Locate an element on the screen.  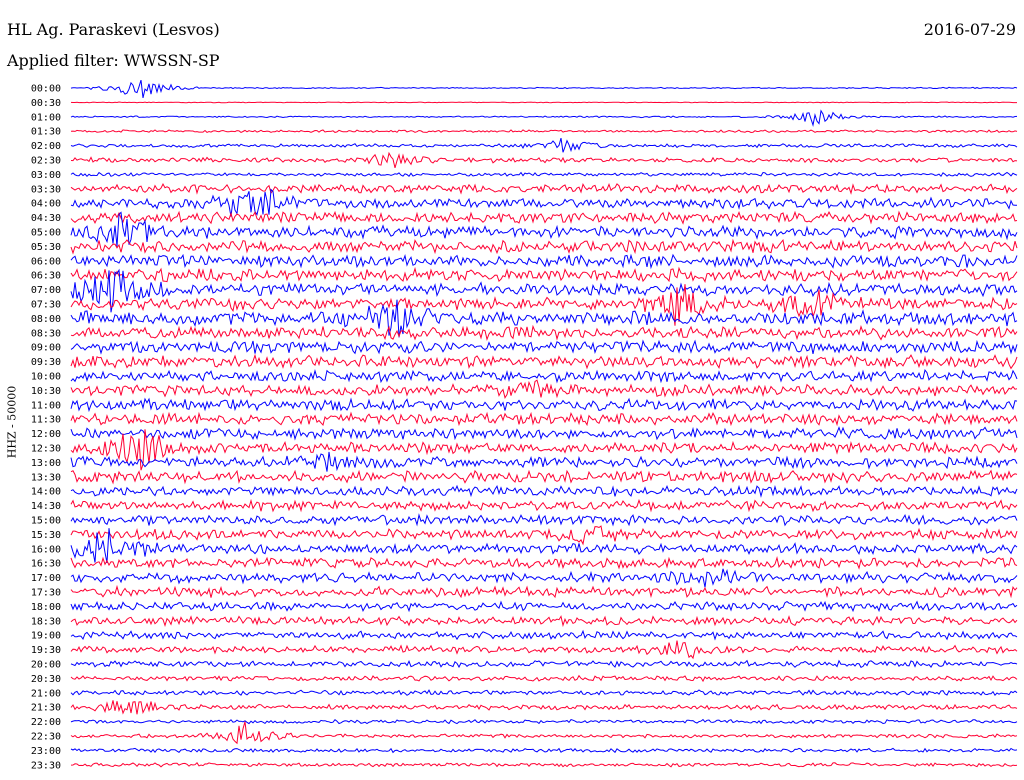
row-tick-label: 22:30 is located at coordinates (46, 737).